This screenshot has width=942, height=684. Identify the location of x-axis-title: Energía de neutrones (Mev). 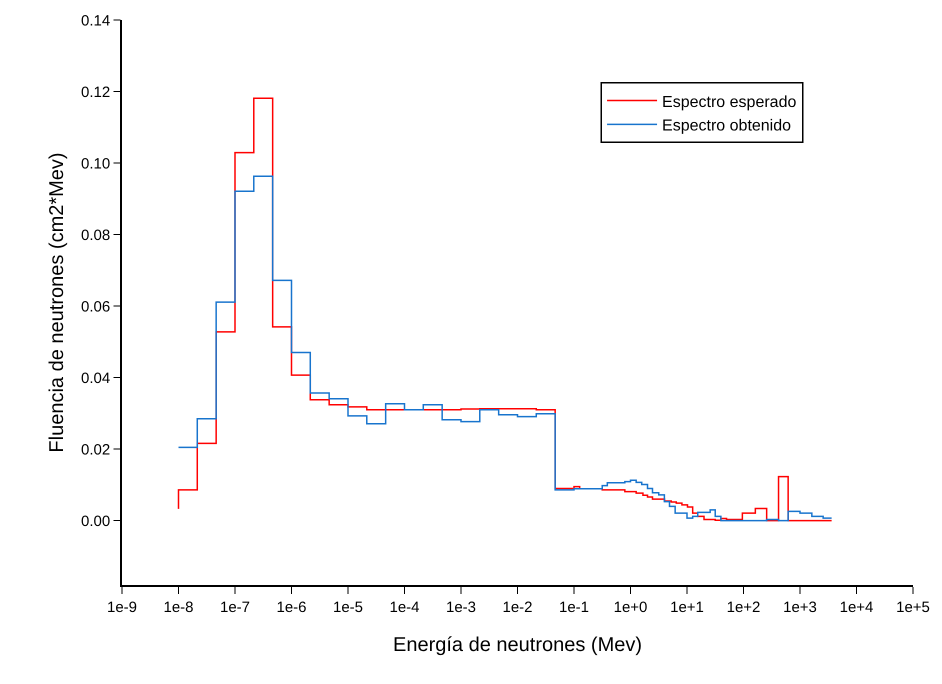
(517, 645).